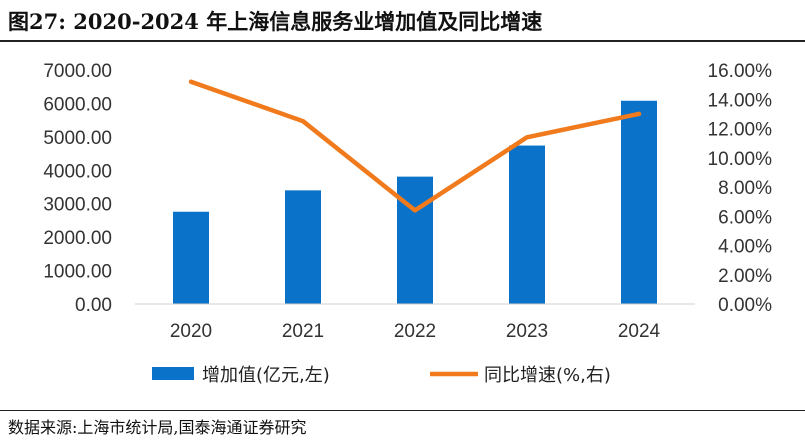 The height and width of the screenshot is (444, 805). I want to click on source-divider, so click(402, 410).